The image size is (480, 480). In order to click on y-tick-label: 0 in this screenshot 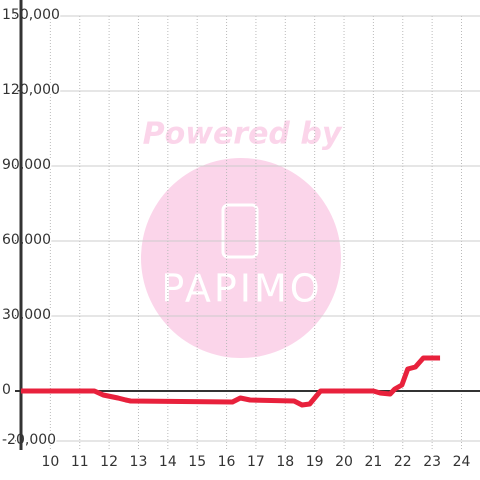, I will do `click(6, 390)`.